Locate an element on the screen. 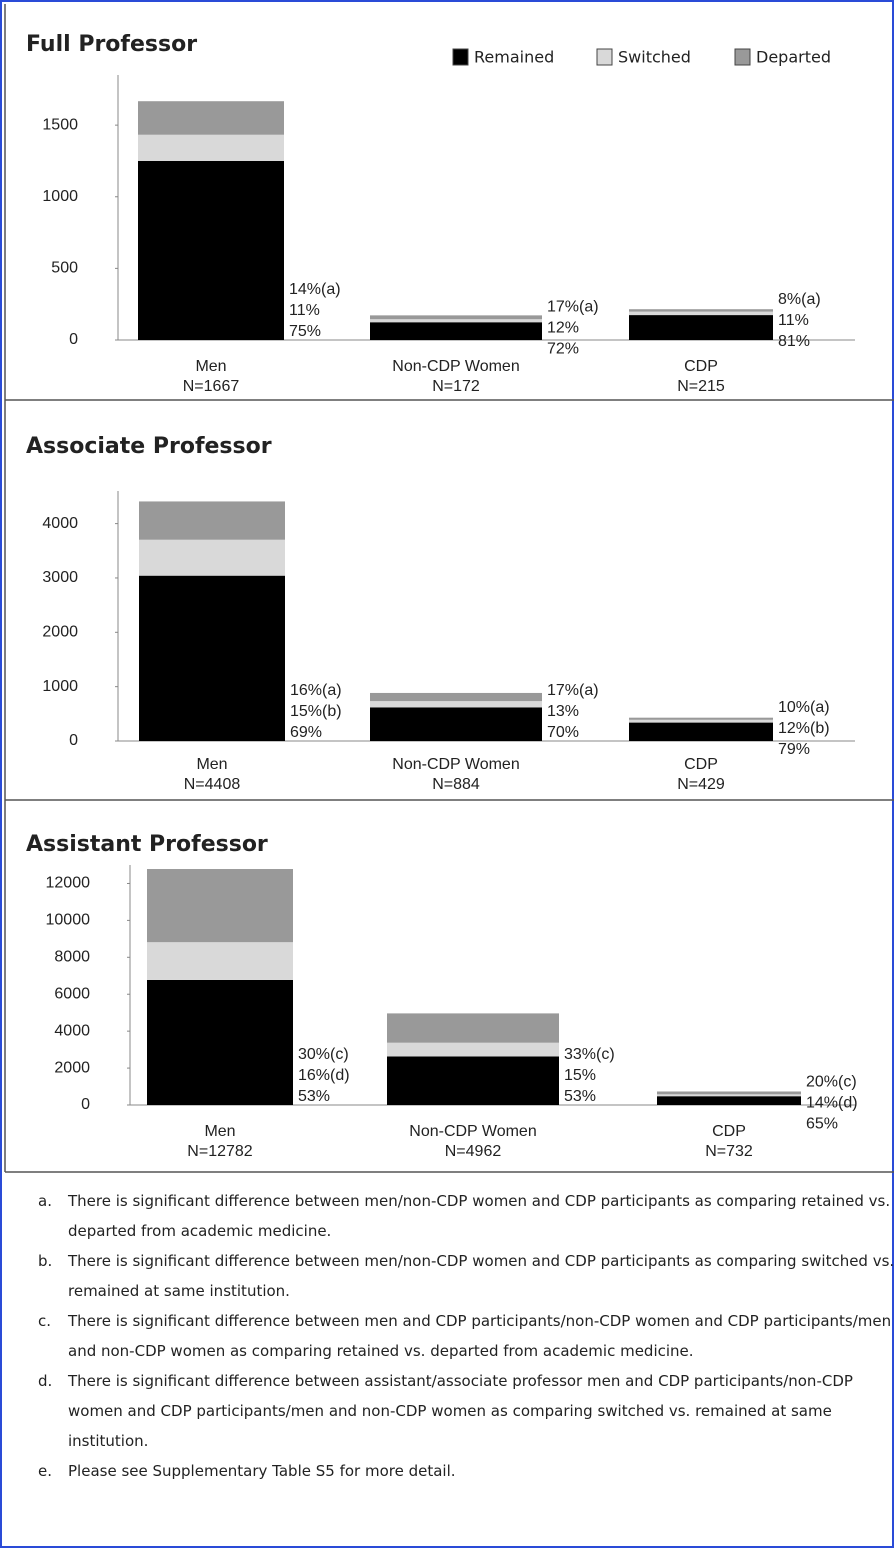 This screenshot has width=894, height=1548. segment-annotation: 13% is located at coordinates (563, 711).